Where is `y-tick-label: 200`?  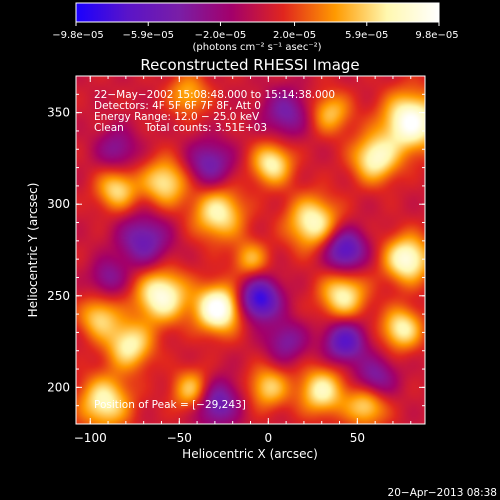 y-tick-label: 200 is located at coordinates (58, 387).